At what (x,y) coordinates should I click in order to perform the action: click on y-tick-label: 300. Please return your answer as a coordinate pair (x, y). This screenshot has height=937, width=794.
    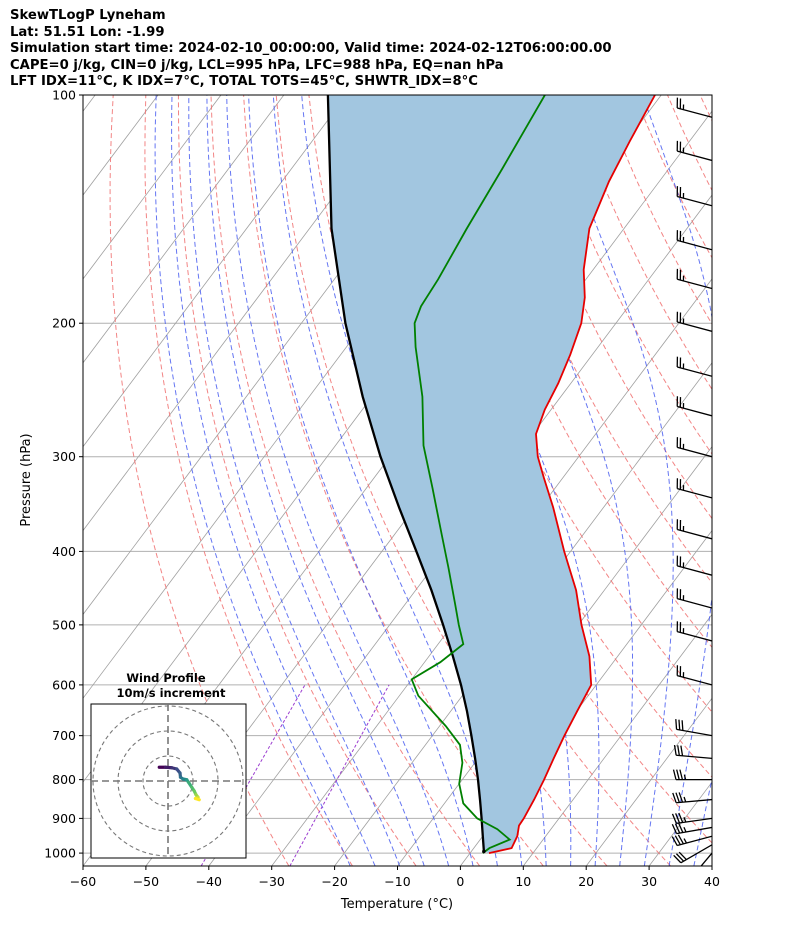
    Looking at the image, I should click on (64, 456).